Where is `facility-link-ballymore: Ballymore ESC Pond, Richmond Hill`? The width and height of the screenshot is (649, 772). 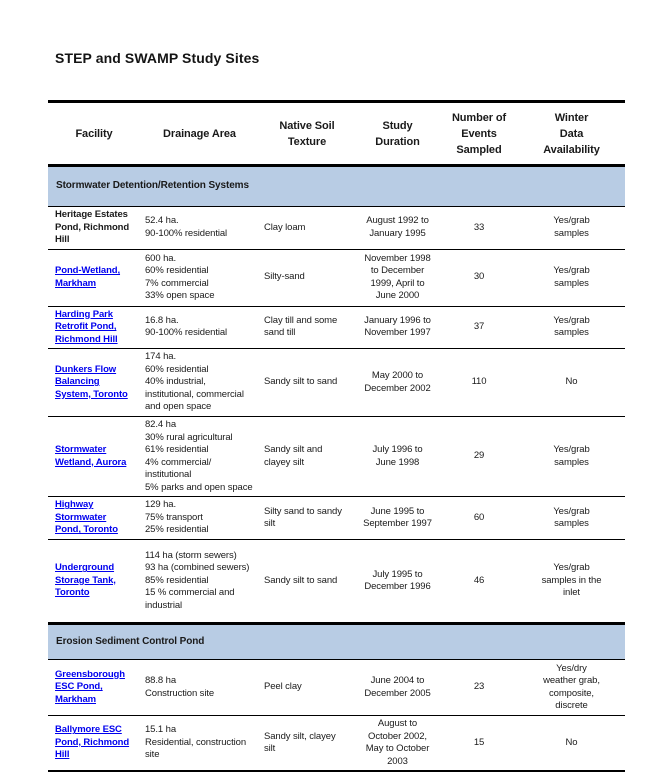
facility-link-ballymore: Ballymore ESC Pond, Richmond Hill is located at coordinates (92, 742).